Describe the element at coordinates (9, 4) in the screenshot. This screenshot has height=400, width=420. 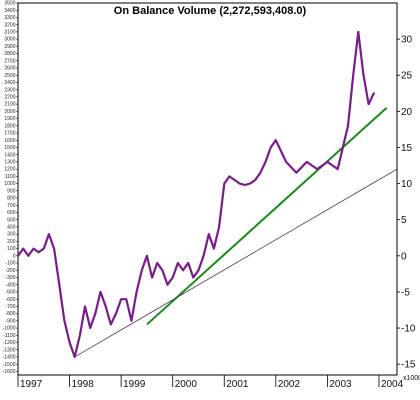
I see `left-tick-label: 3500` at that location.